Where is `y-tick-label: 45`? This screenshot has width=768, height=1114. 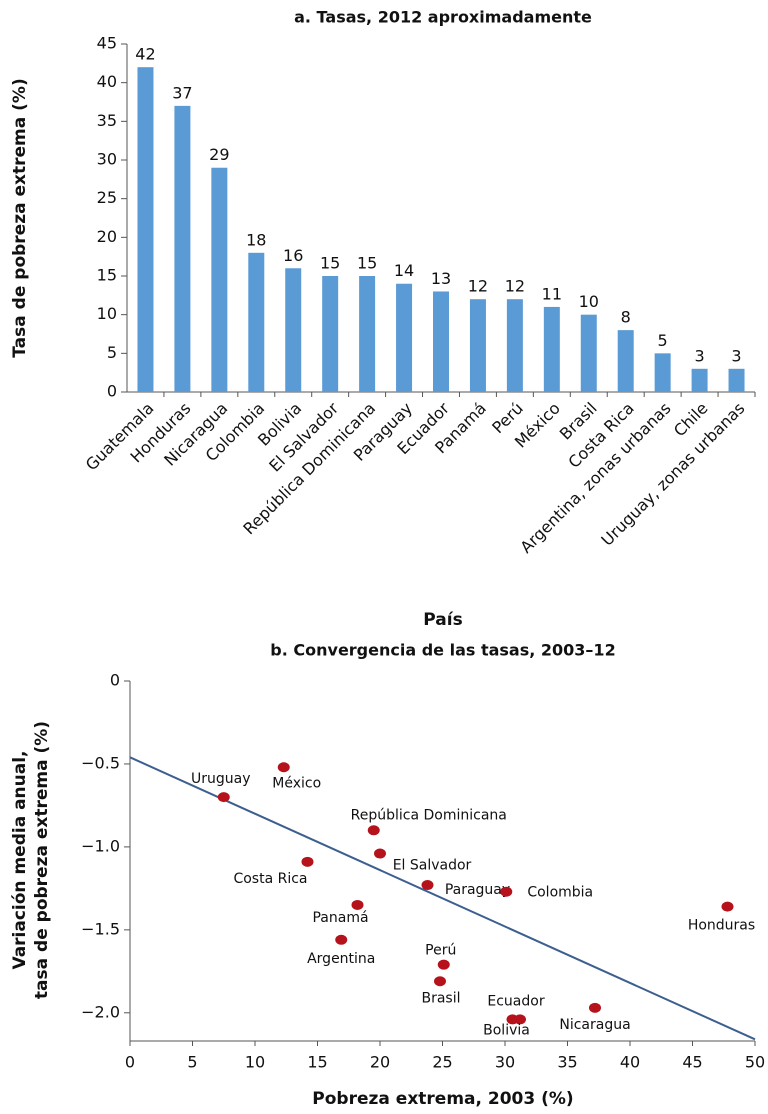 y-tick-label: 45 is located at coordinates (107, 43).